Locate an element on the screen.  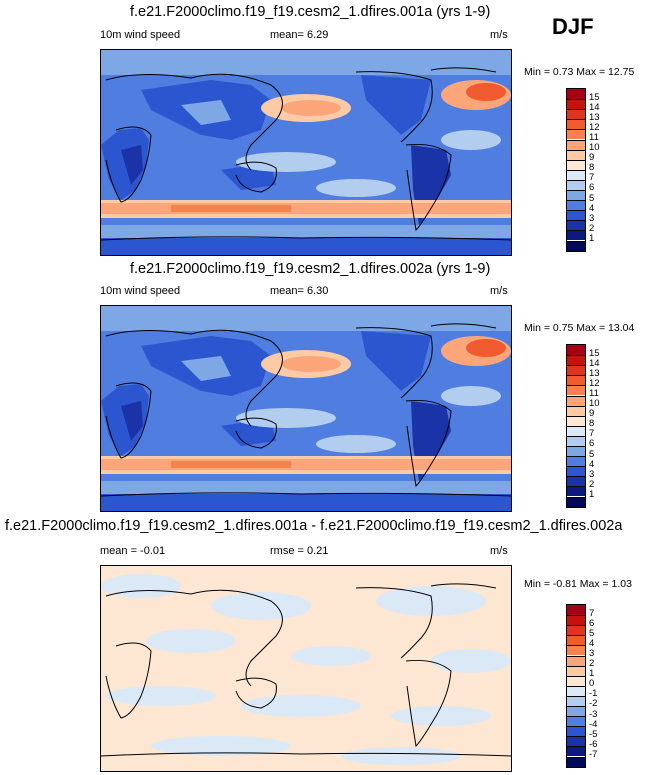
colorbar-tick: -3 is located at coordinates (593, 714).